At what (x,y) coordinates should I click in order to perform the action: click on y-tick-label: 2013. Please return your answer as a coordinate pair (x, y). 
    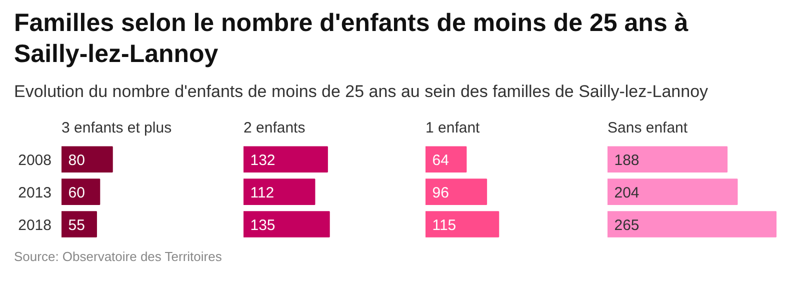
    Looking at the image, I should click on (35, 193).